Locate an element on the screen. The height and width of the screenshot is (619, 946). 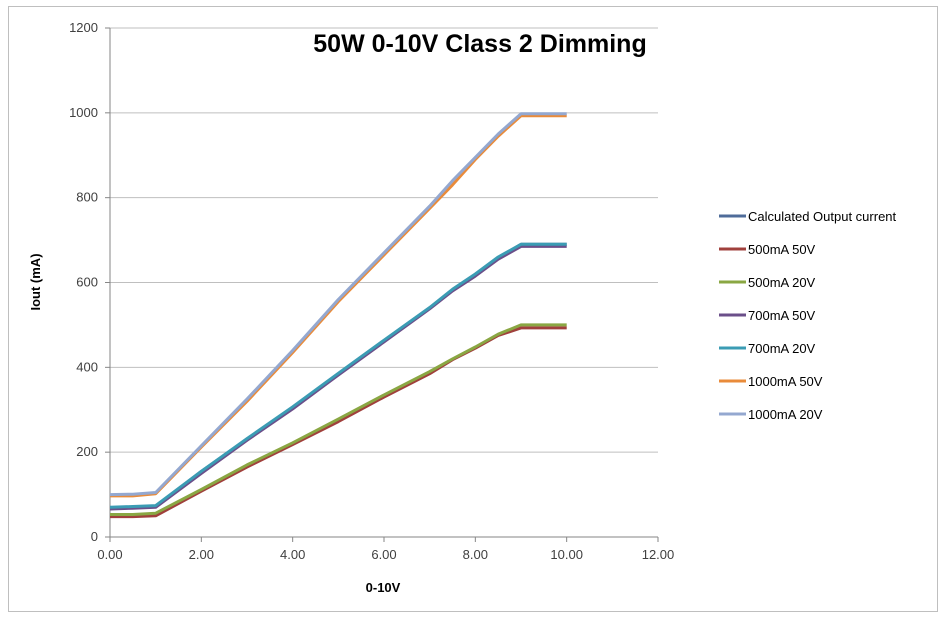
x-tick-label: 0.00 is located at coordinates (109, 554).